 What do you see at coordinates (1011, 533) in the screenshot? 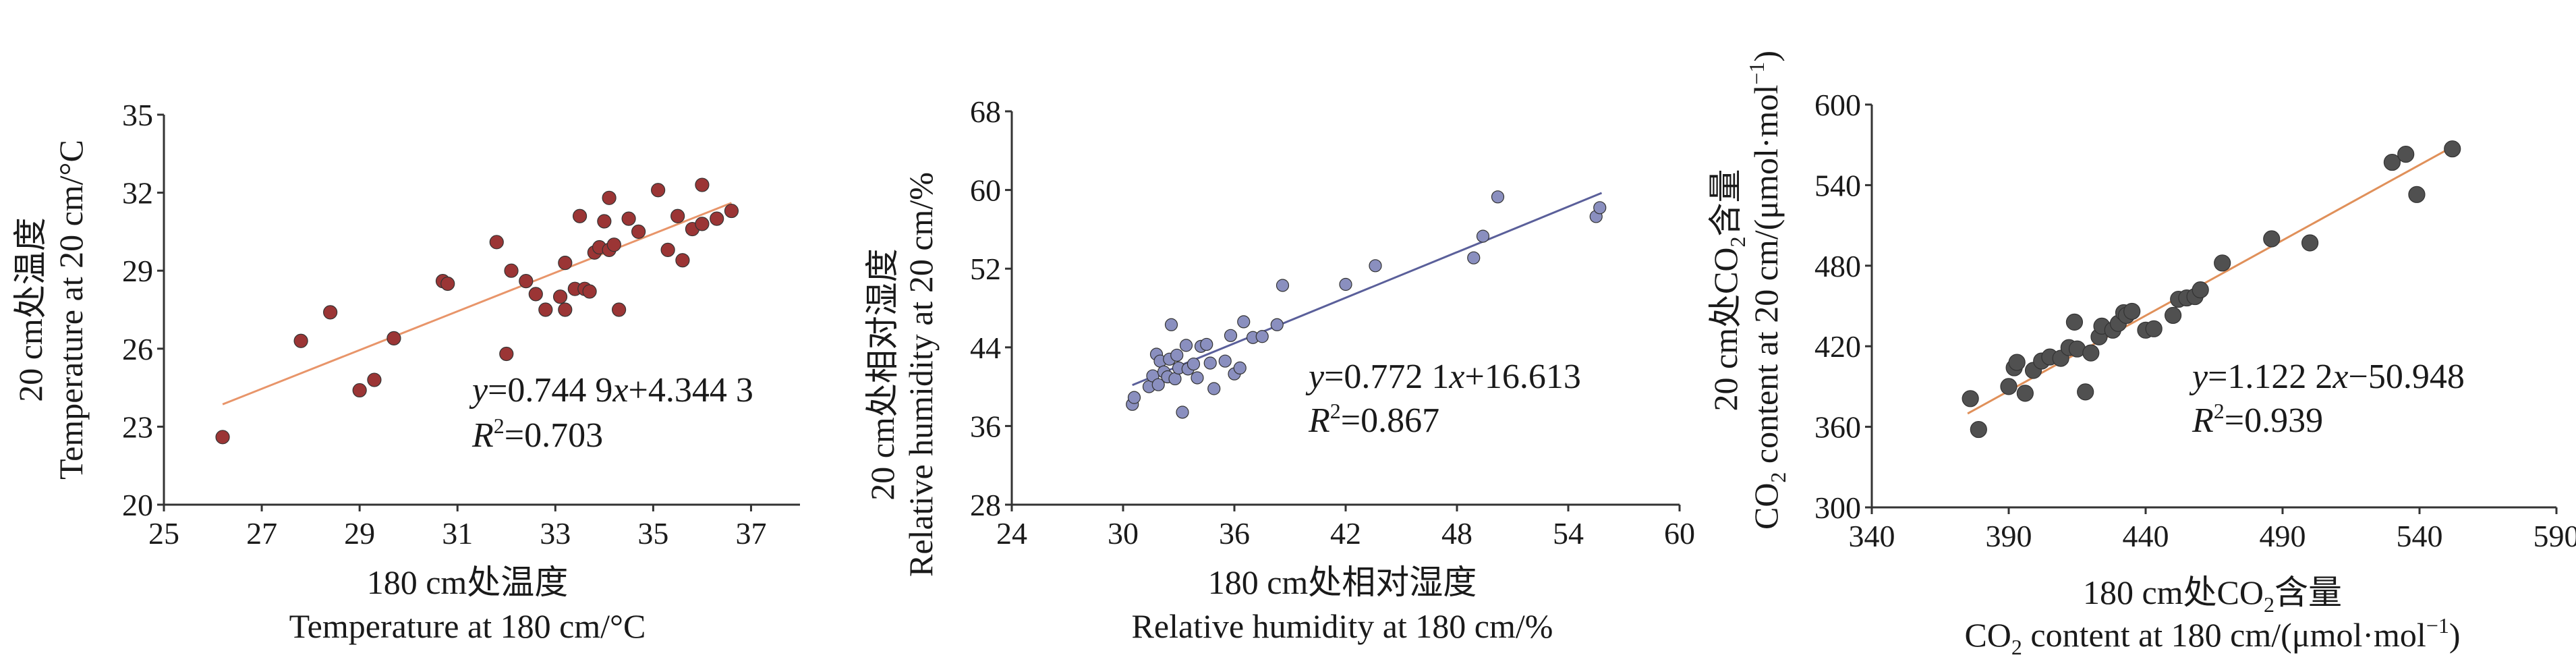
I see `x-tick-label: 24` at bounding box center [1011, 533].